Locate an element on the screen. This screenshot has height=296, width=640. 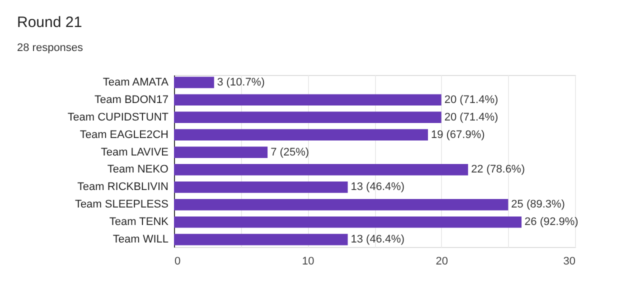
y-tick-label: Team TENK is located at coordinates (139, 222).